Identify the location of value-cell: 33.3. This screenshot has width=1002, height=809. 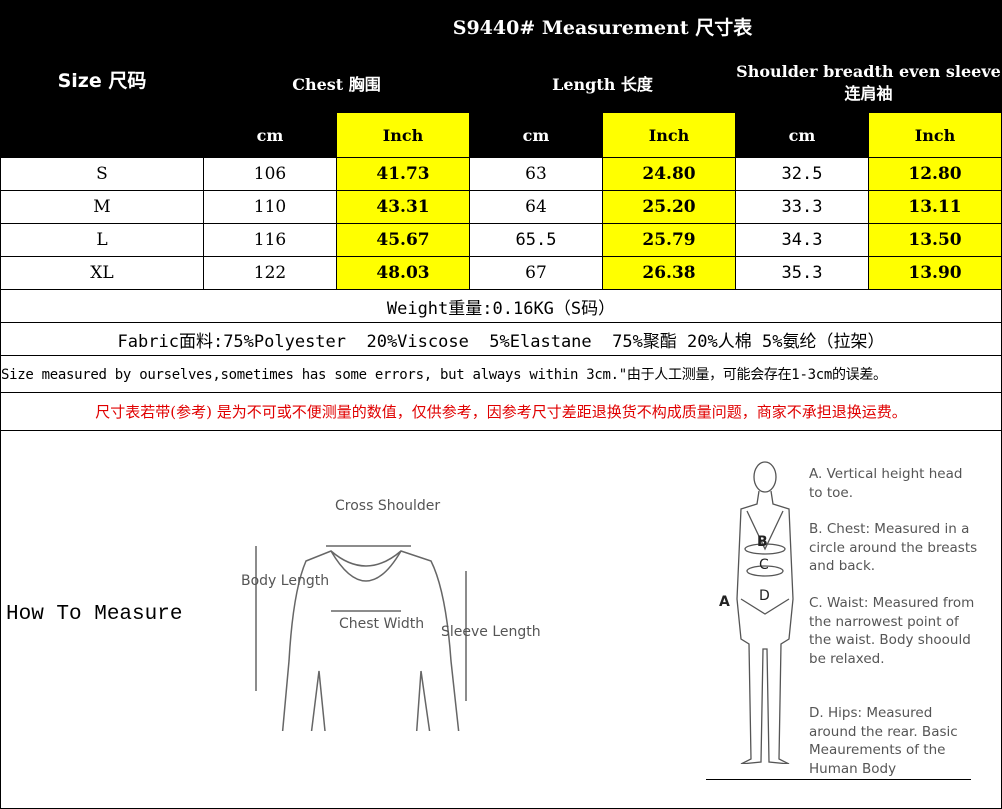
(802, 207).